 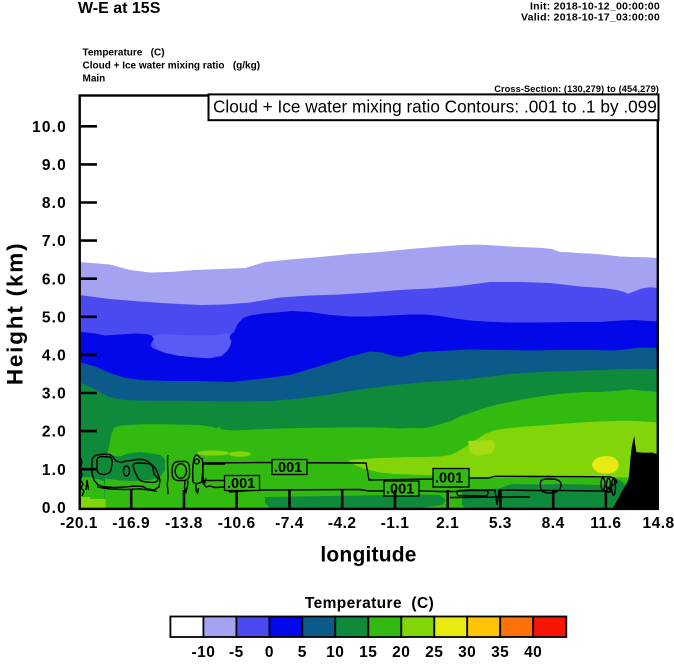 I want to click on svg-text: 15, so click(x=368, y=652).